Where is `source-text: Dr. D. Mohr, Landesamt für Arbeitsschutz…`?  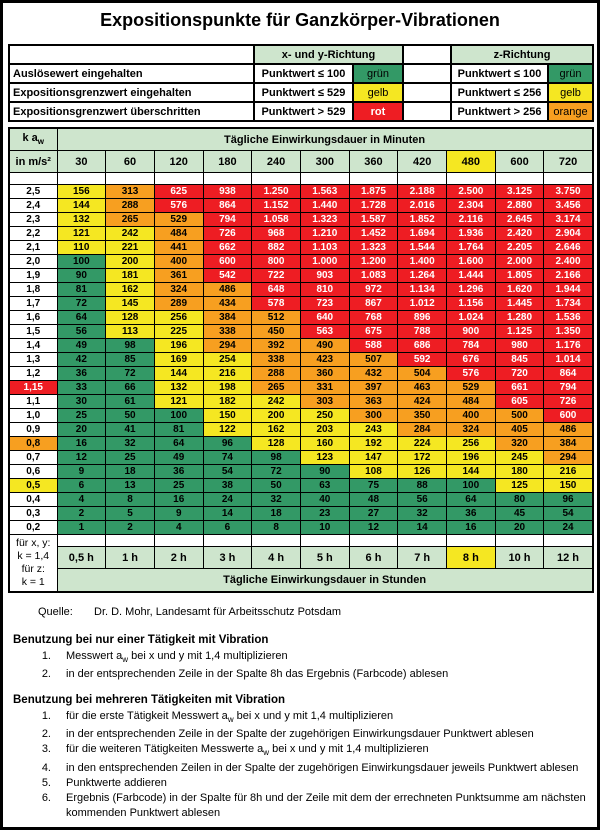
source-text: Dr. D. Mohr, Landesamt für Arbeitsschutz… is located at coordinates (217, 612).